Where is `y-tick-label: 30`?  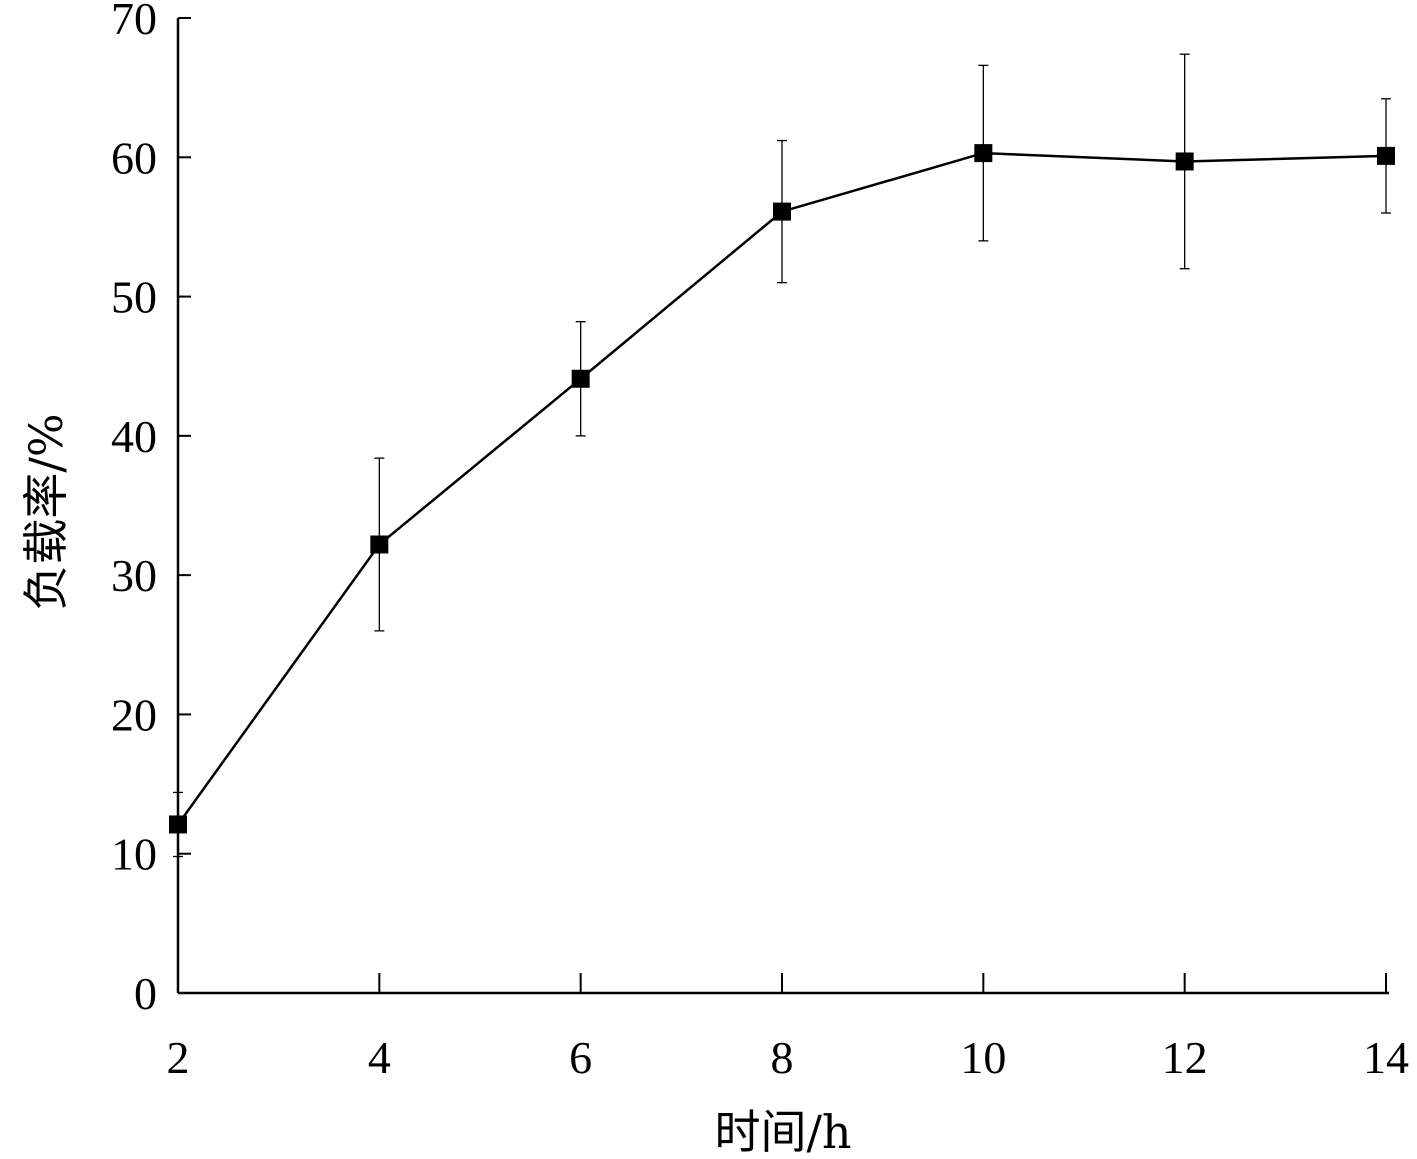 y-tick-label: 30 is located at coordinates (134, 575).